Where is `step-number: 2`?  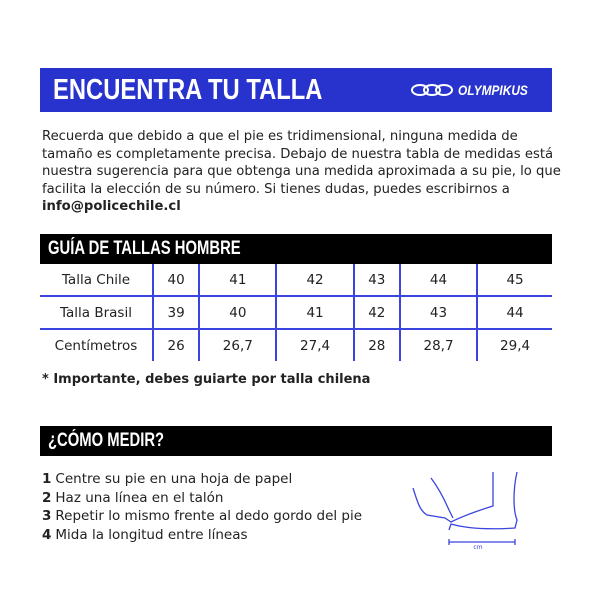 step-number: 2 is located at coordinates (47, 497).